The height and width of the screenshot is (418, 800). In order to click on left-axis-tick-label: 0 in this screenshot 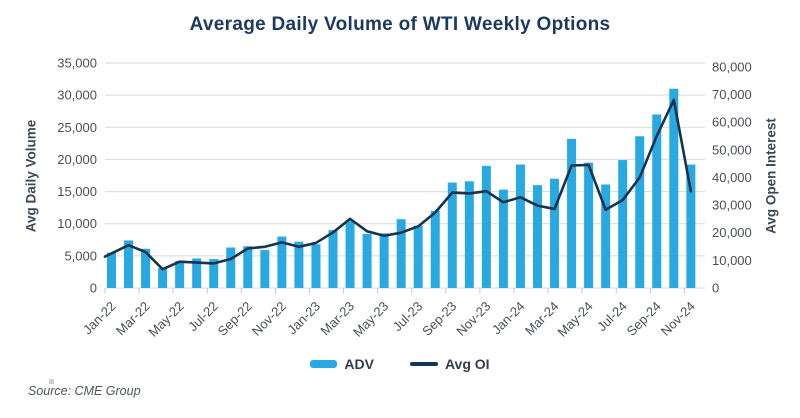, I will do `click(93, 288)`.